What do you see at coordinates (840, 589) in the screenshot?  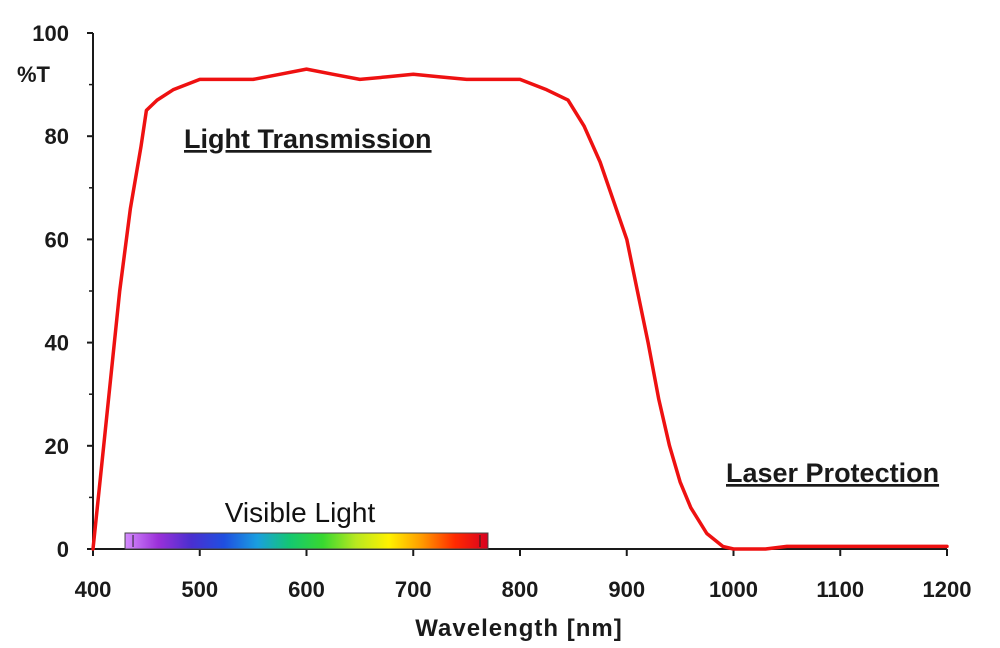 I see `x-tick-label: 1100` at bounding box center [840, 589].